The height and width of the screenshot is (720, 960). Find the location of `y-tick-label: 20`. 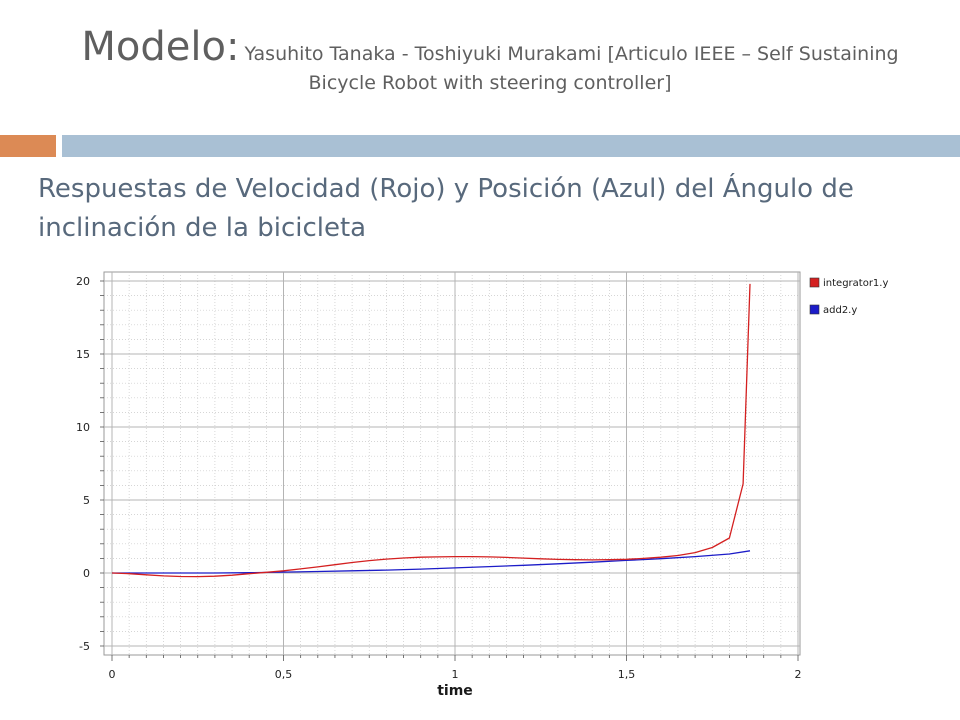

y-tick-label: 20 is located at coordinates (83, 281).